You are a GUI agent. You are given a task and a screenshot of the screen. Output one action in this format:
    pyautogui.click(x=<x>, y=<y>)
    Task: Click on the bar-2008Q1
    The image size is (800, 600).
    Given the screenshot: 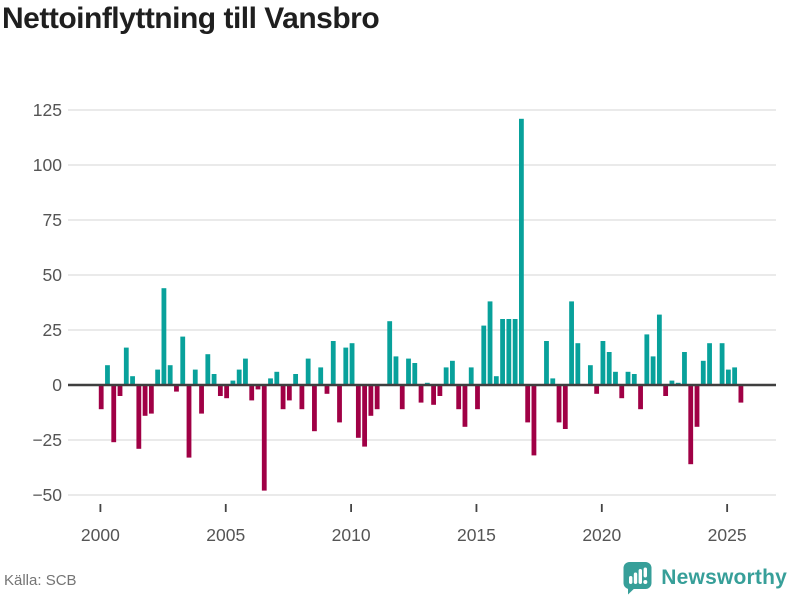 What is the action you would take?
    pyautogui.click(x=302, y=397)
    